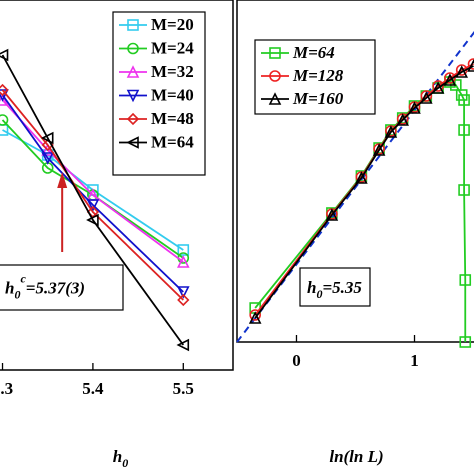  I want to click on x-label-main: h, so click(117, 456).